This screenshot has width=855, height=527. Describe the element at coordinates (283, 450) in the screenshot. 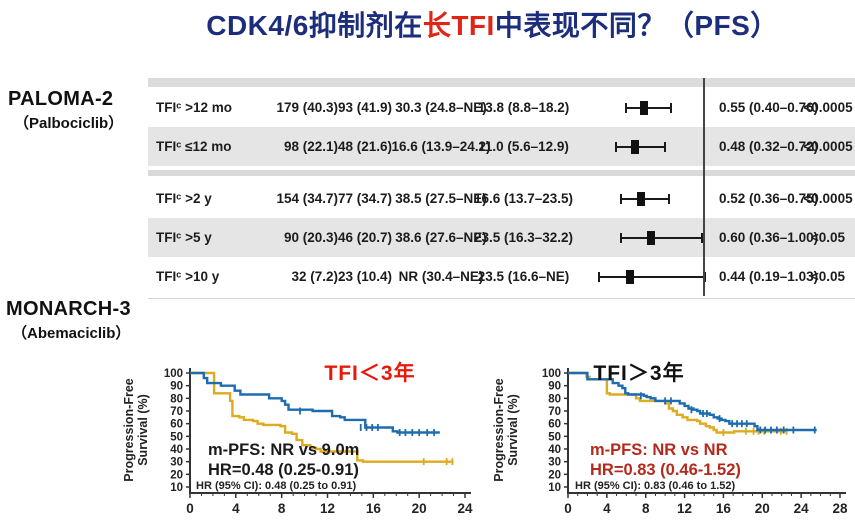

I see `annotation-mpfs: m-PFS: NR vs 9.0m` at that location.